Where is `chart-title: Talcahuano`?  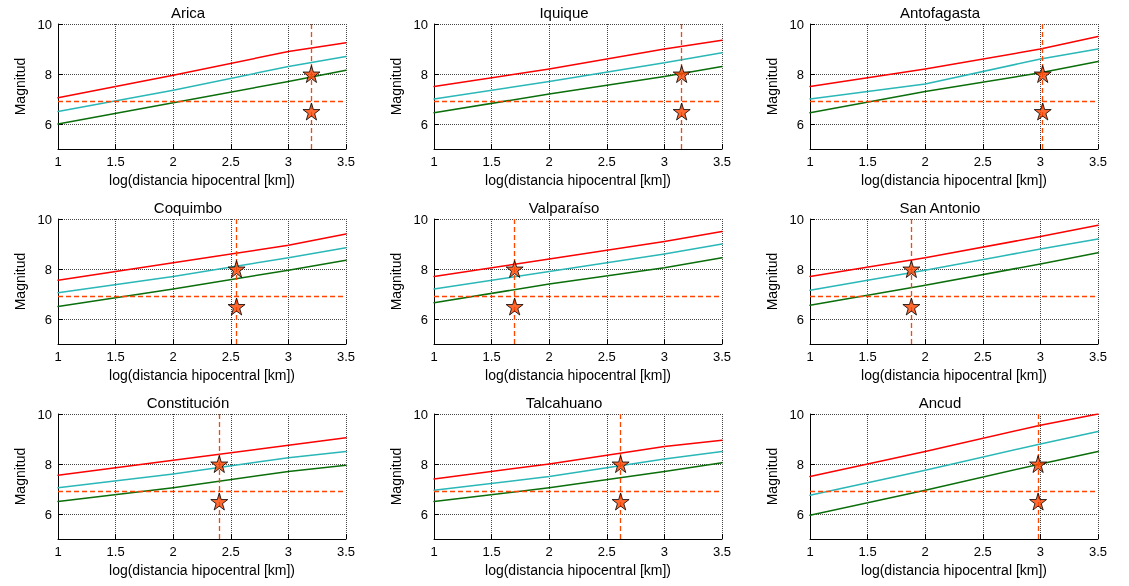
chart-title: Talcahuano is located at coordinates (564, 402).